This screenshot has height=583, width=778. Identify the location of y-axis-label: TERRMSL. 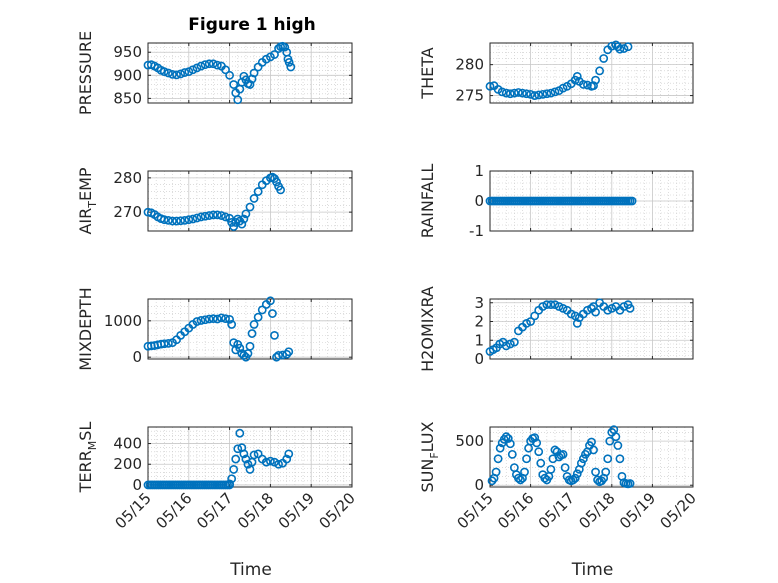
(87, 458).